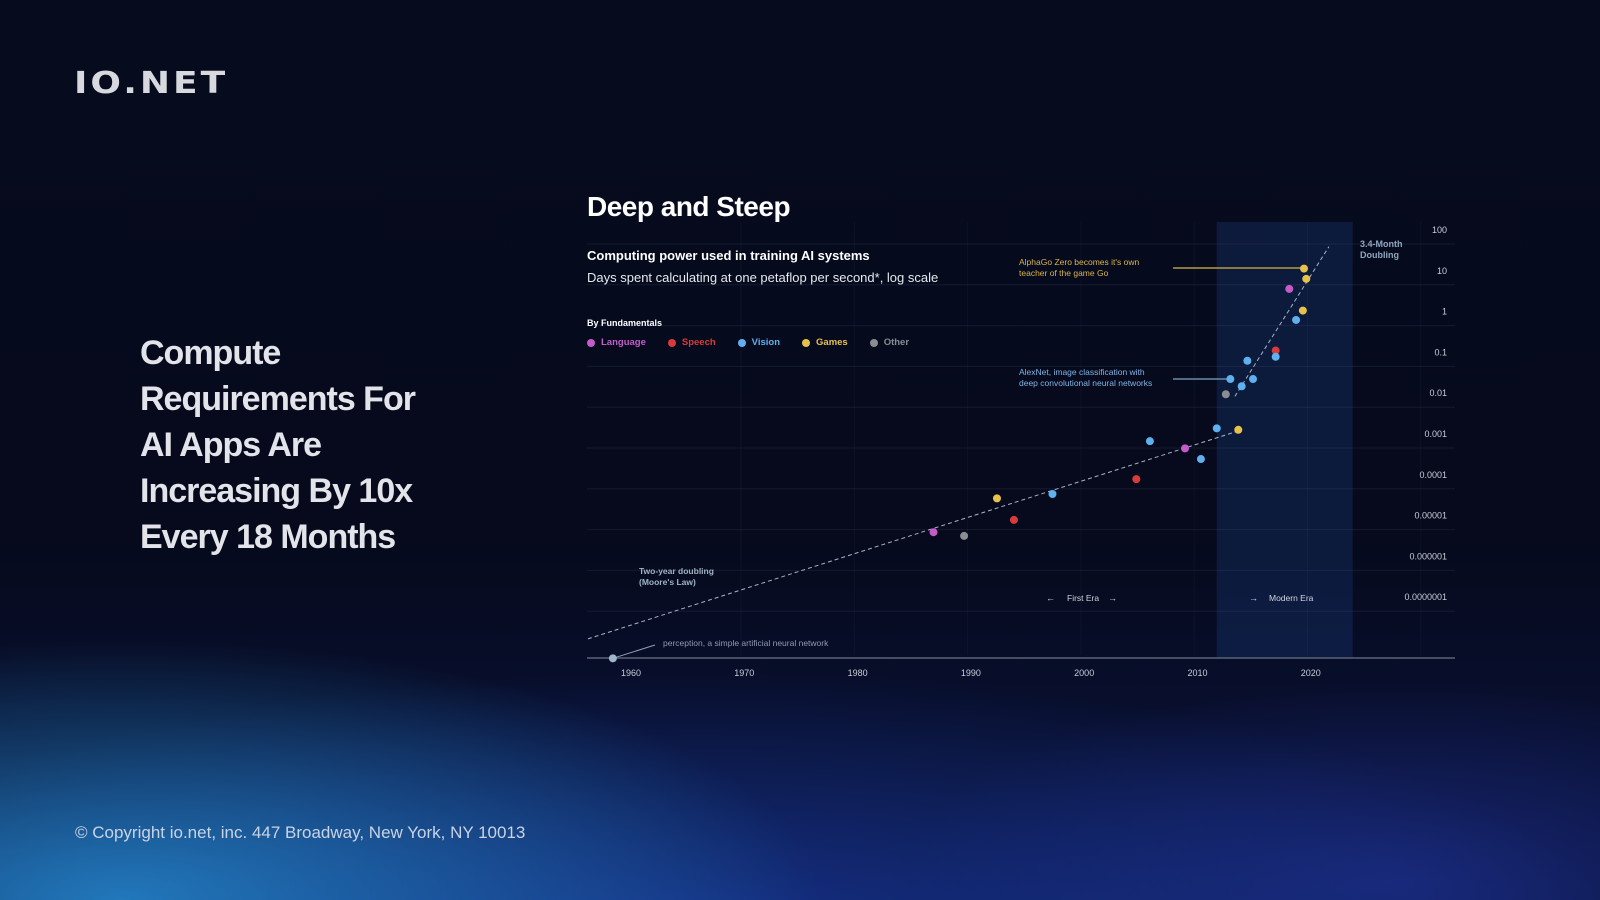  What do you see at coordinates (912, 535) in the screenshot?
I see `trend-line-moores-law` at bounding box center [912, 535].